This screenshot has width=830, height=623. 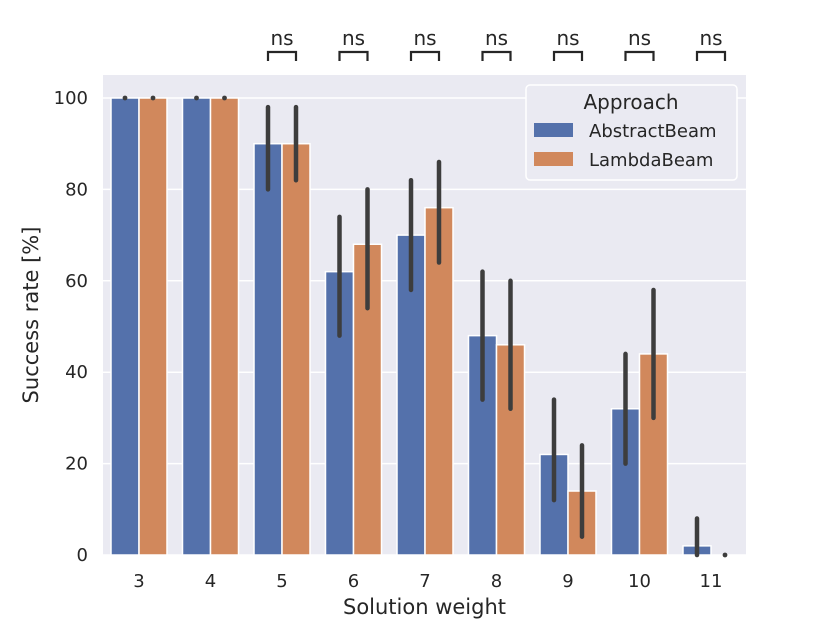 What do you see at coordinates (424, 581) in the screenshot?
I see `x-tick-label: 7` at bounding box center [424, 581].